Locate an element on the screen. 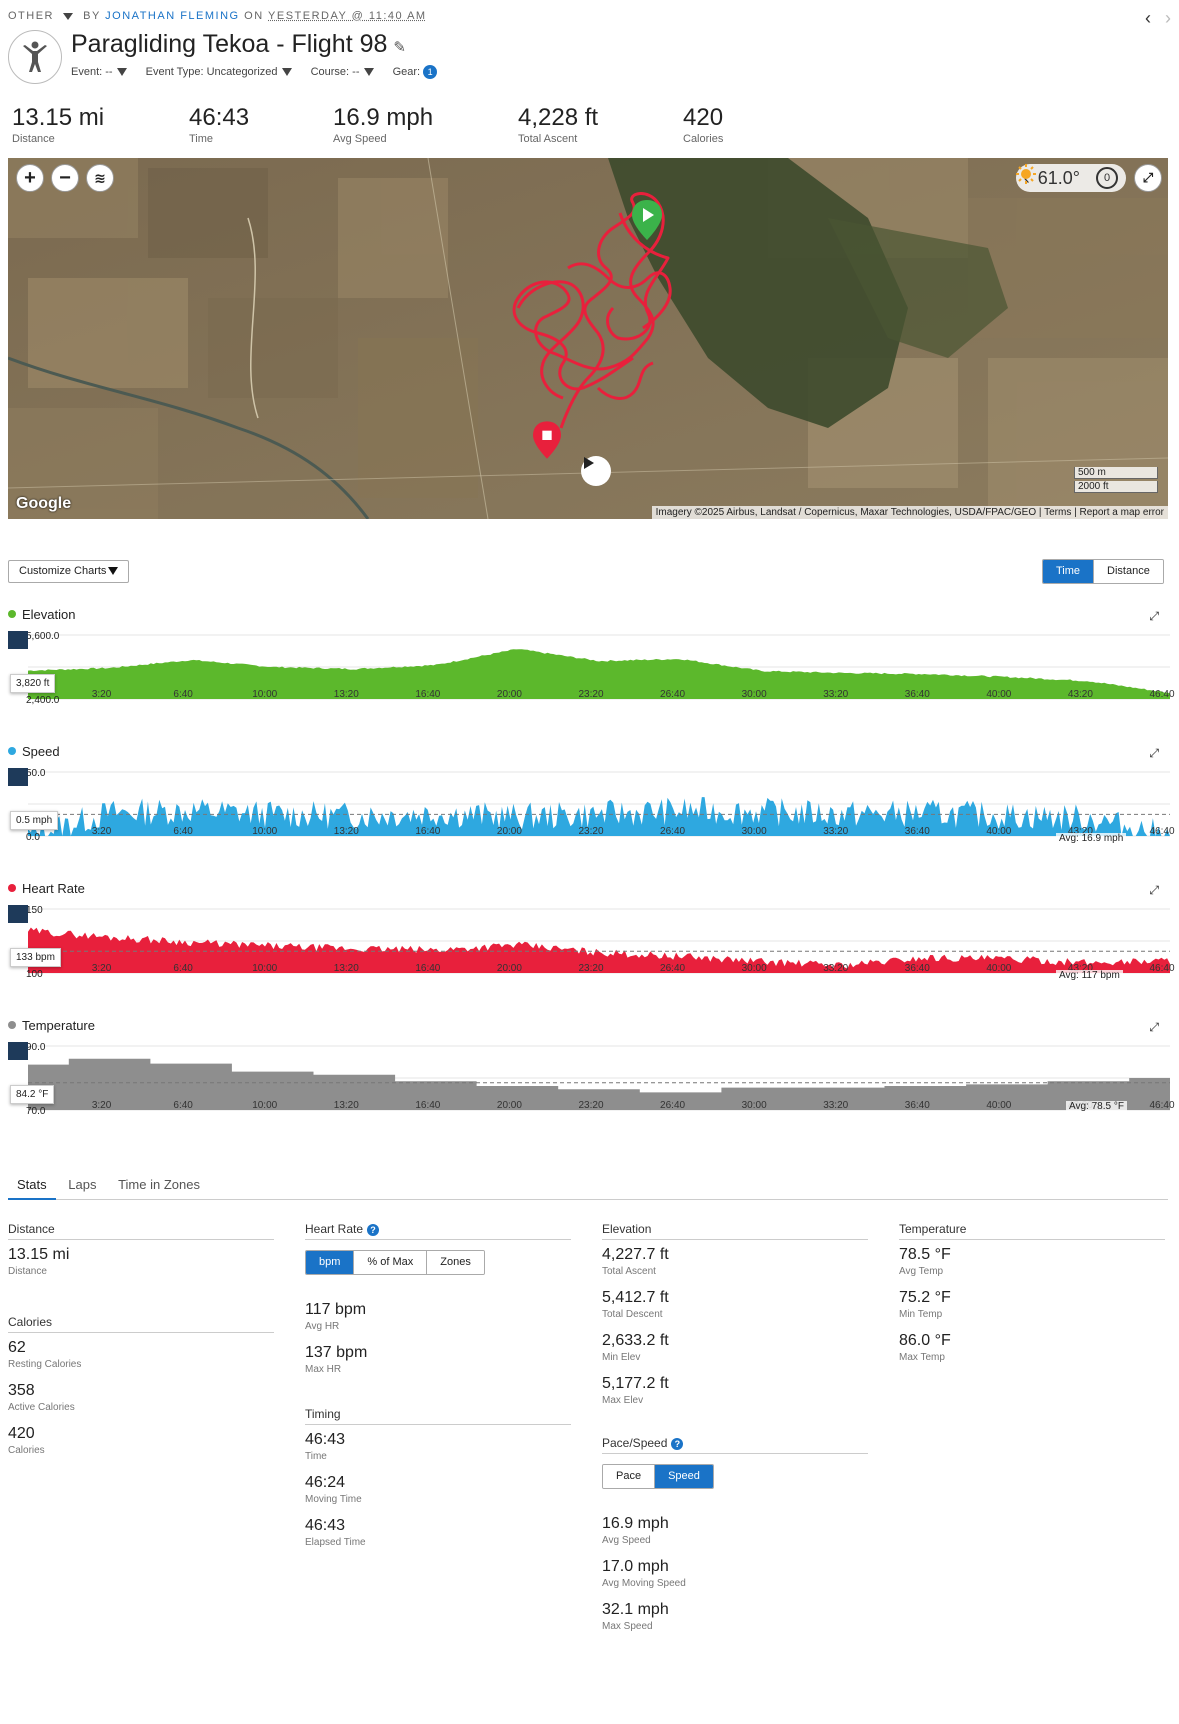 This screenshot has height=1724, width=1179. hr-percent-max-button: % of Max is located at coordinates (391, 1262).